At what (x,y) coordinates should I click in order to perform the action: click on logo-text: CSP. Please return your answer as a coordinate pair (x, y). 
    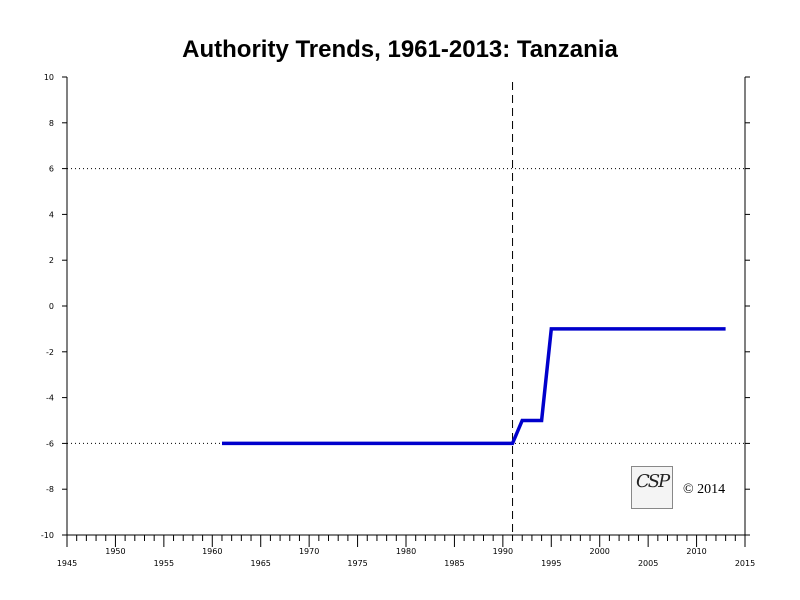
    Looking at the image, I should click on (653, 481).